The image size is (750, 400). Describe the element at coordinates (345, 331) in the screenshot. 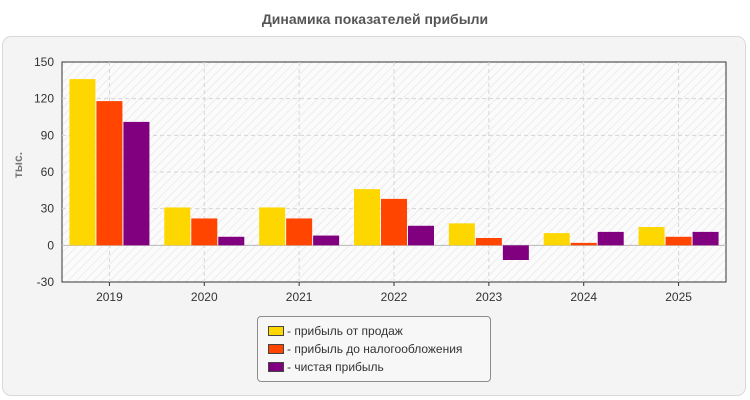

I see `legend-label-sales-profit: - прибыль от продаж` at that location.